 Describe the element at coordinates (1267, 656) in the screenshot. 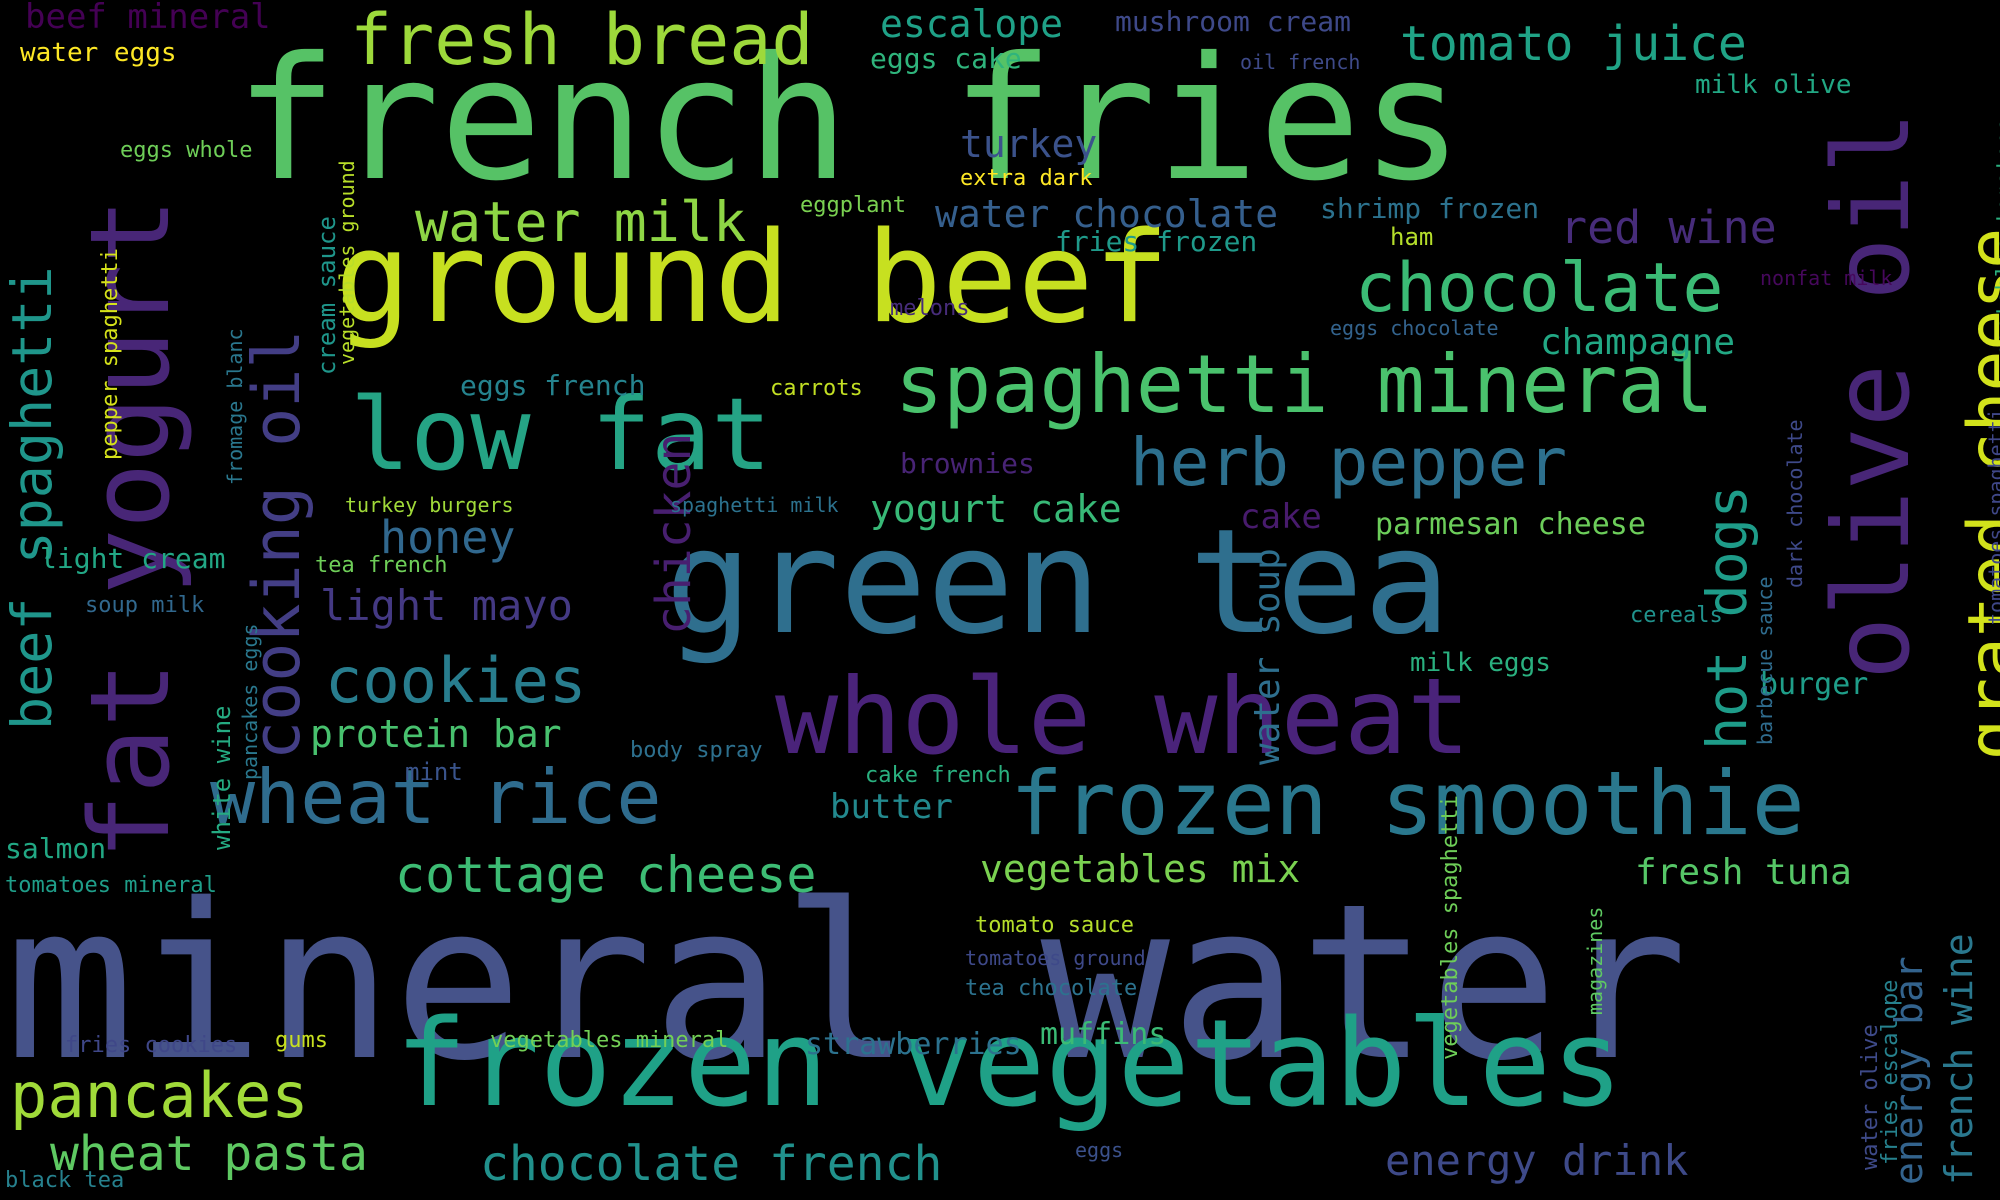

I see `word-water-soup: water soup` at that location.